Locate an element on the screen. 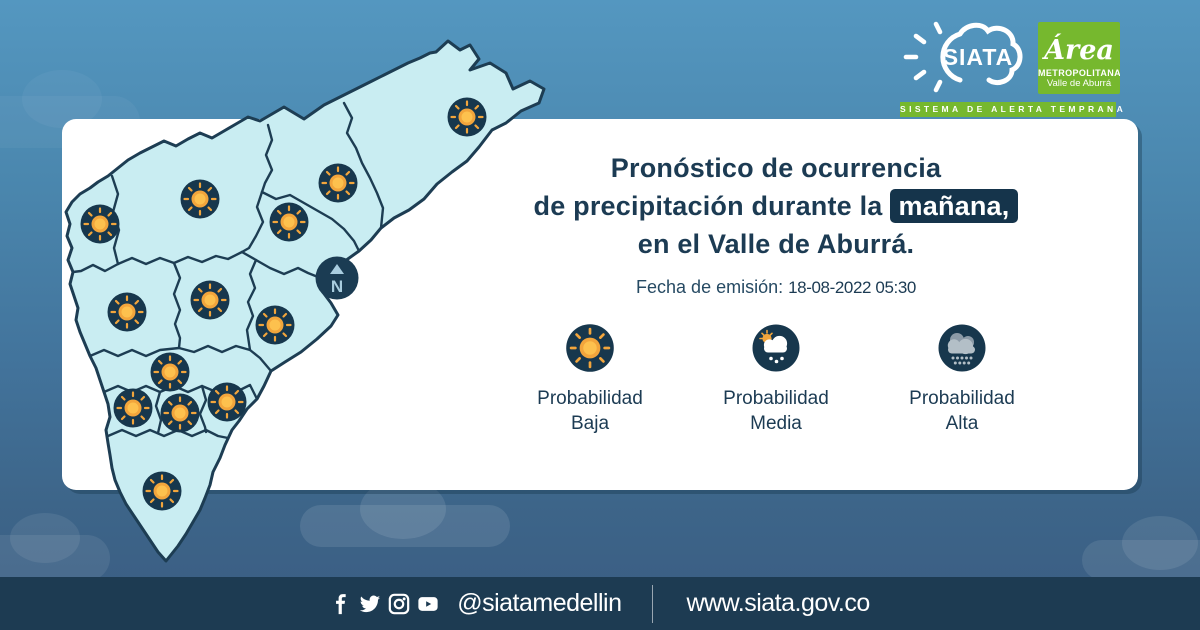 This screenshot has height=630, width=1200. legend-media-line2: Media is located at coordinates (776, 423).